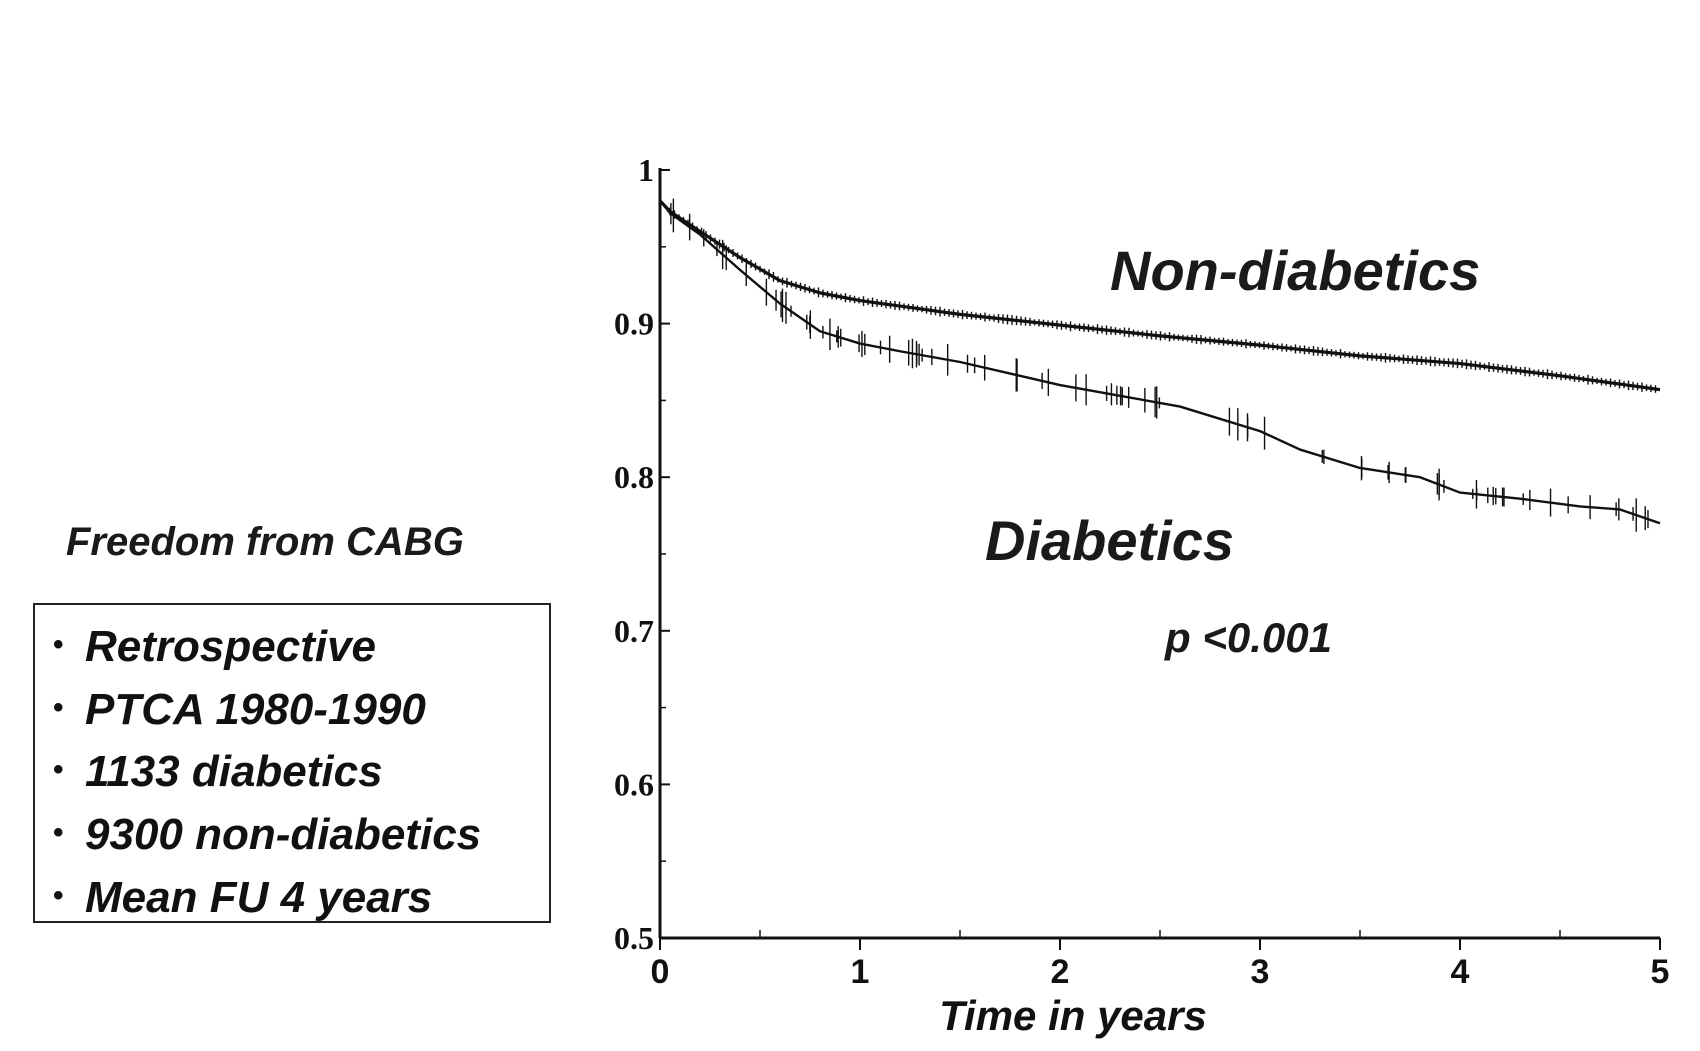 The image size is (1700, 1051). I want to click on info-item-mean-followup: • Mean FU 4 years, so click(301, 899).